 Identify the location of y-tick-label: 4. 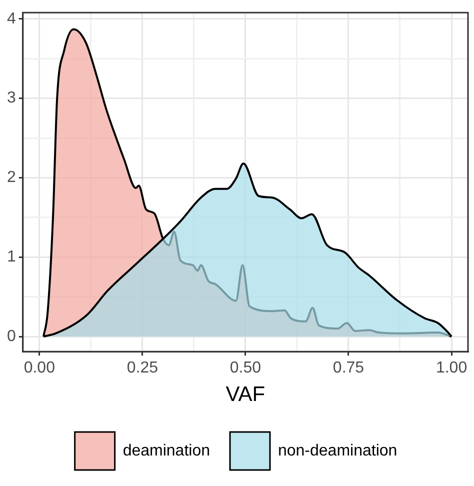
(11, 19).